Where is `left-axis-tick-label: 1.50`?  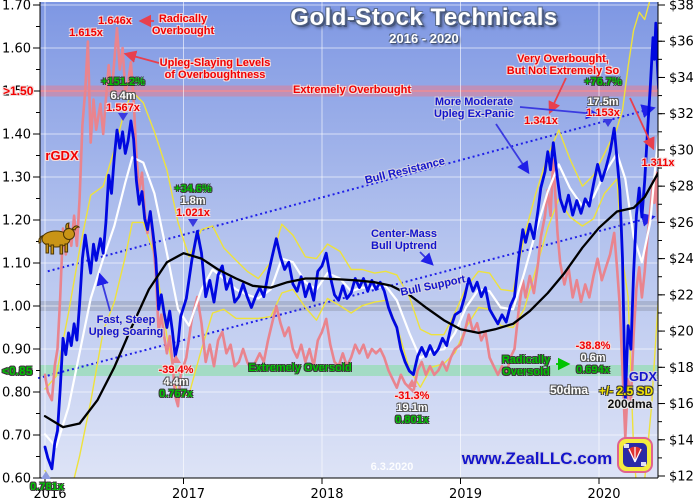
left-axis-tick-label: 1.50 is located at coordinates (16, 92).